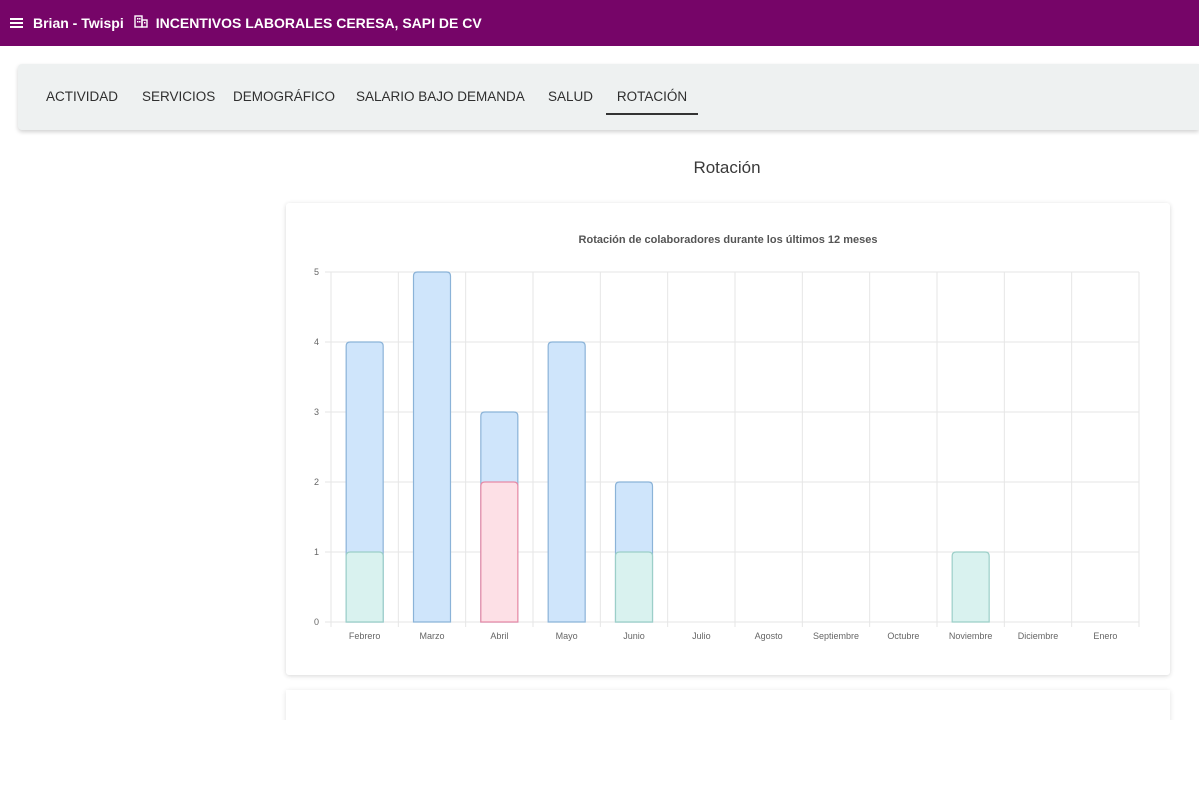 Image resolution: width=1199 pixels, height=800 pixels. I want to click on x-tick-label: Septiembre, so click(836, 636).